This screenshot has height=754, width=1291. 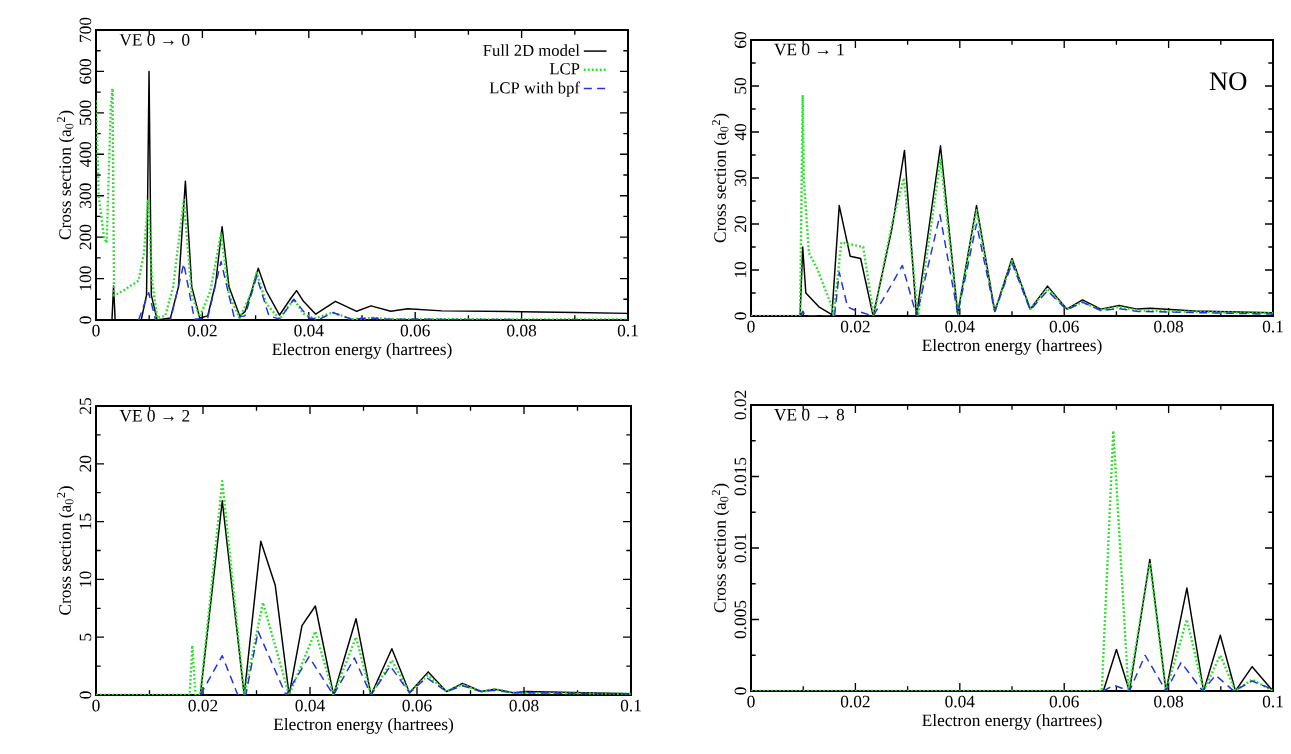 I want to click on y-tick-label: 0.01, so click(x=740, y=548).